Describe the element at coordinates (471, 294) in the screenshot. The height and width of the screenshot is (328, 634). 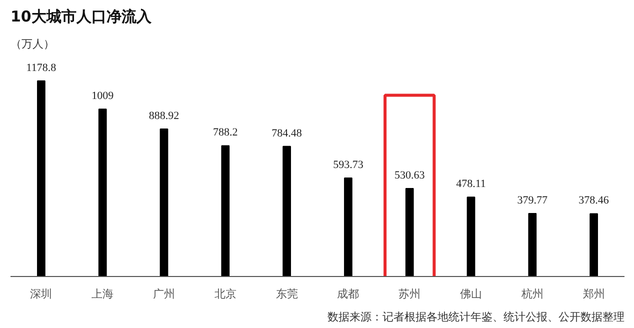
I see `x-tick-label: 佛山` at that location.